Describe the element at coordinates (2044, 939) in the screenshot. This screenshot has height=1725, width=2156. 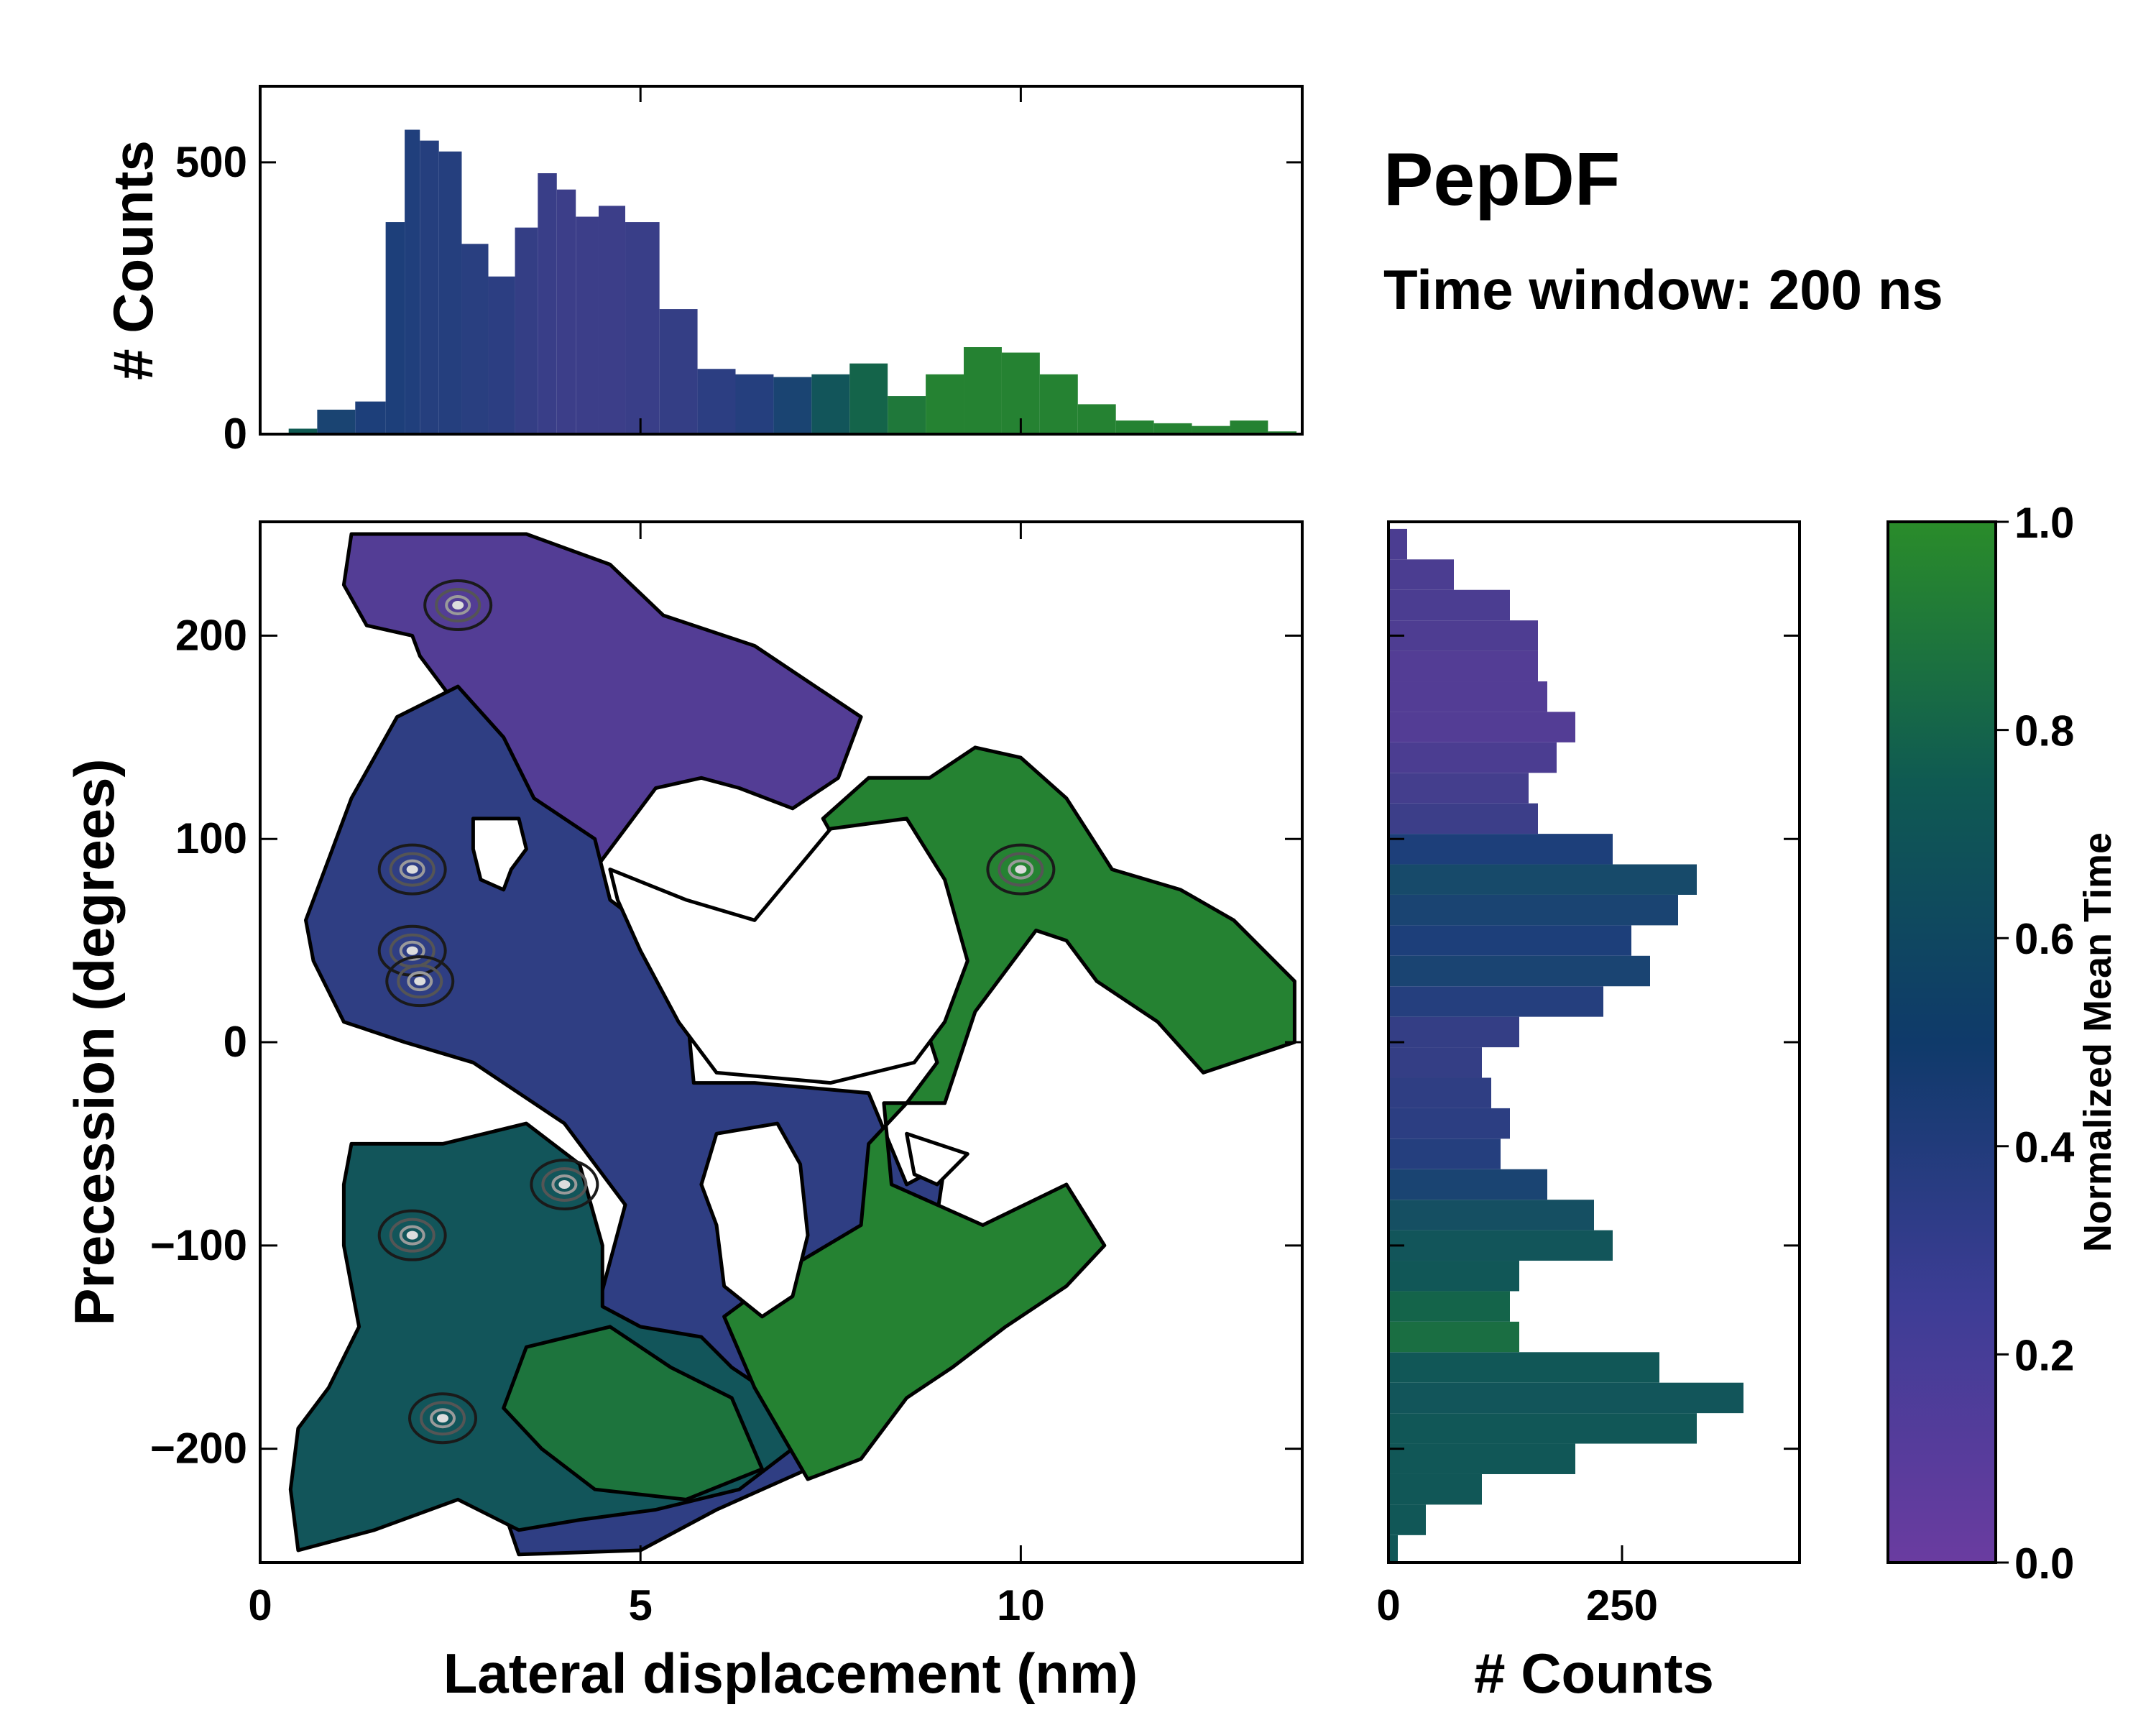
I see `colorbar-tick-label: 0.6` at that location.